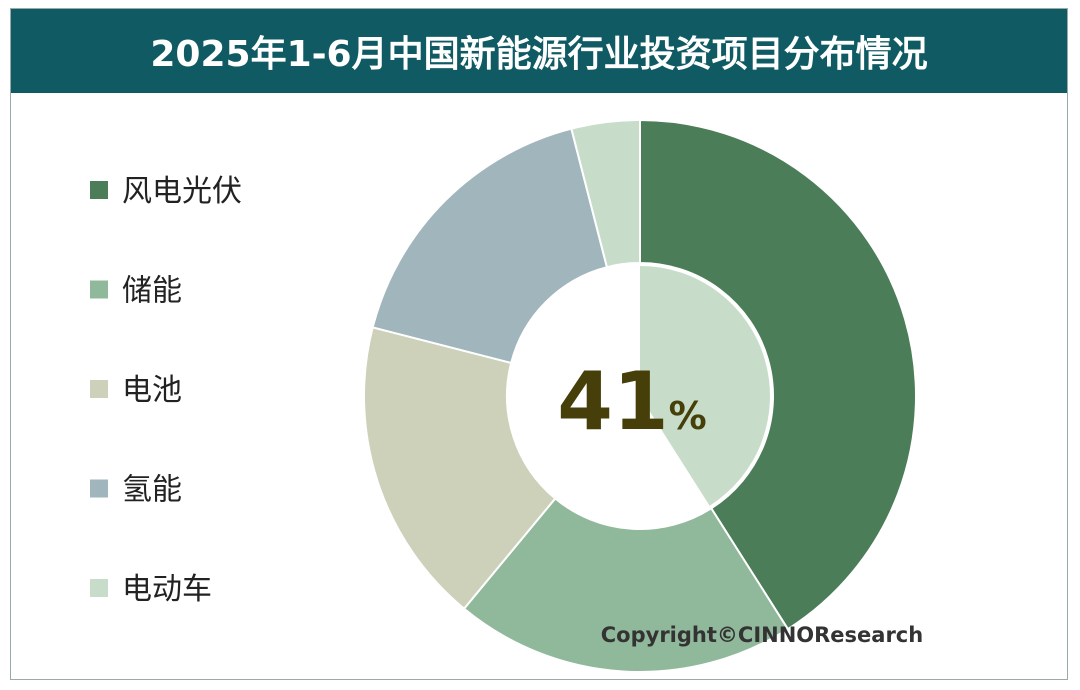  I want to click on legend-label: 风电光伏, so click(182, 191).